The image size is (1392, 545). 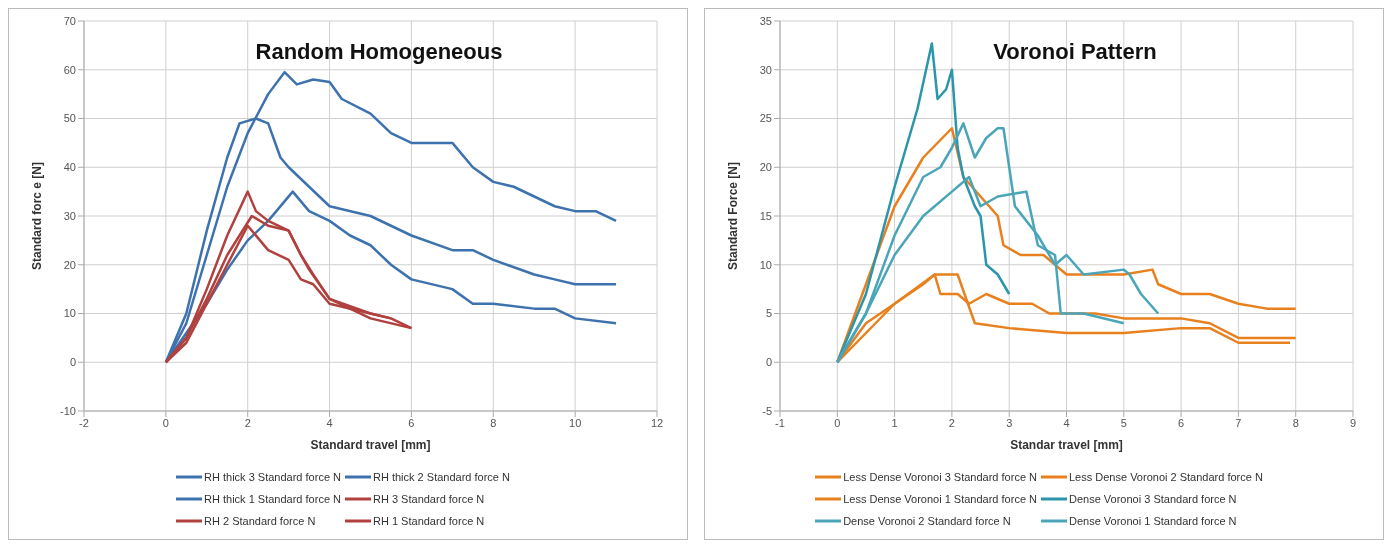 I want to click on x-tick-label: 1, so click(x=894, y=422).